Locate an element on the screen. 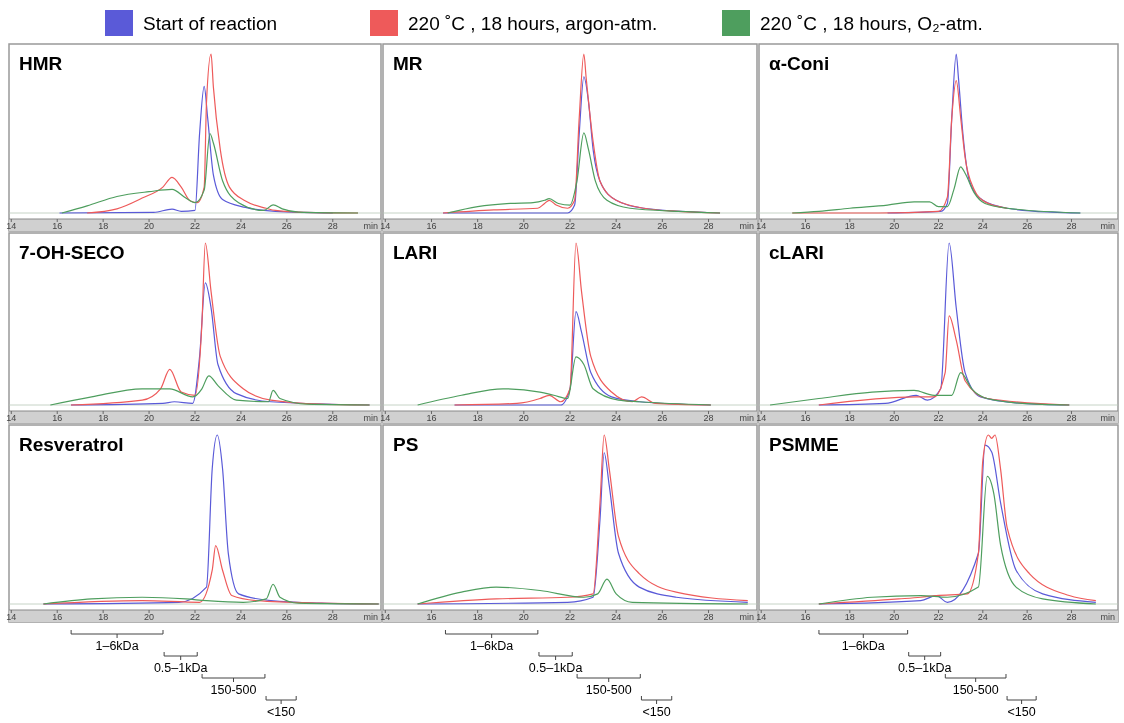 The height and width of the screenshot is (723, 1124). legend-label: 220 ˚C , 18 hours, O₂-atm. is located at coordinates (871, 23).